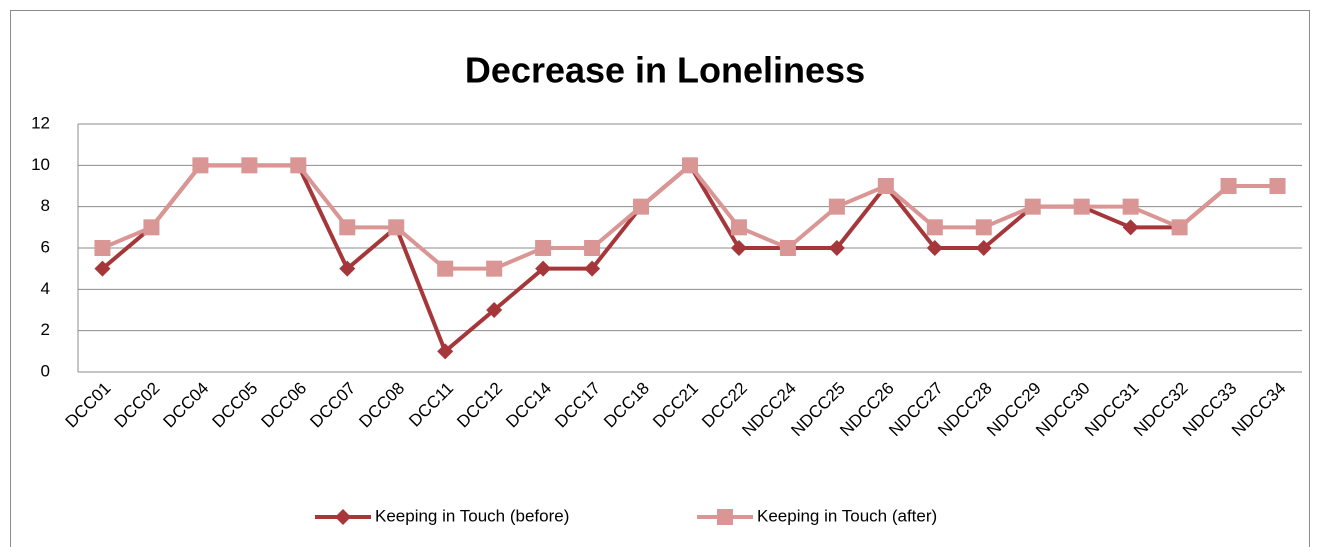 Image resolution: width=1320 pixels, height=547 pixels. What do you see at coordinates (479, 405) in the screenshot?
I see `x-tick-label: DCC12` at bounding box center [479, 405].